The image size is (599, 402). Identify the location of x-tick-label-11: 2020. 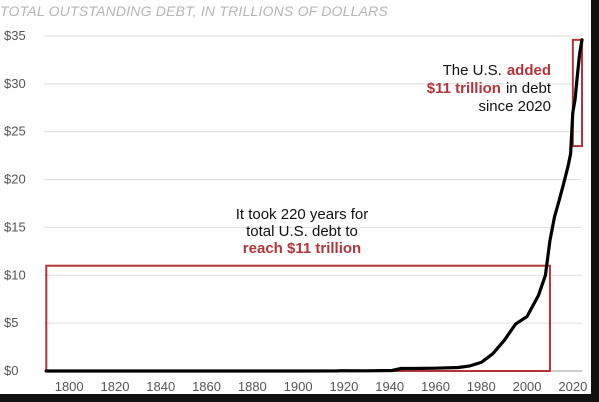
(572, 386).